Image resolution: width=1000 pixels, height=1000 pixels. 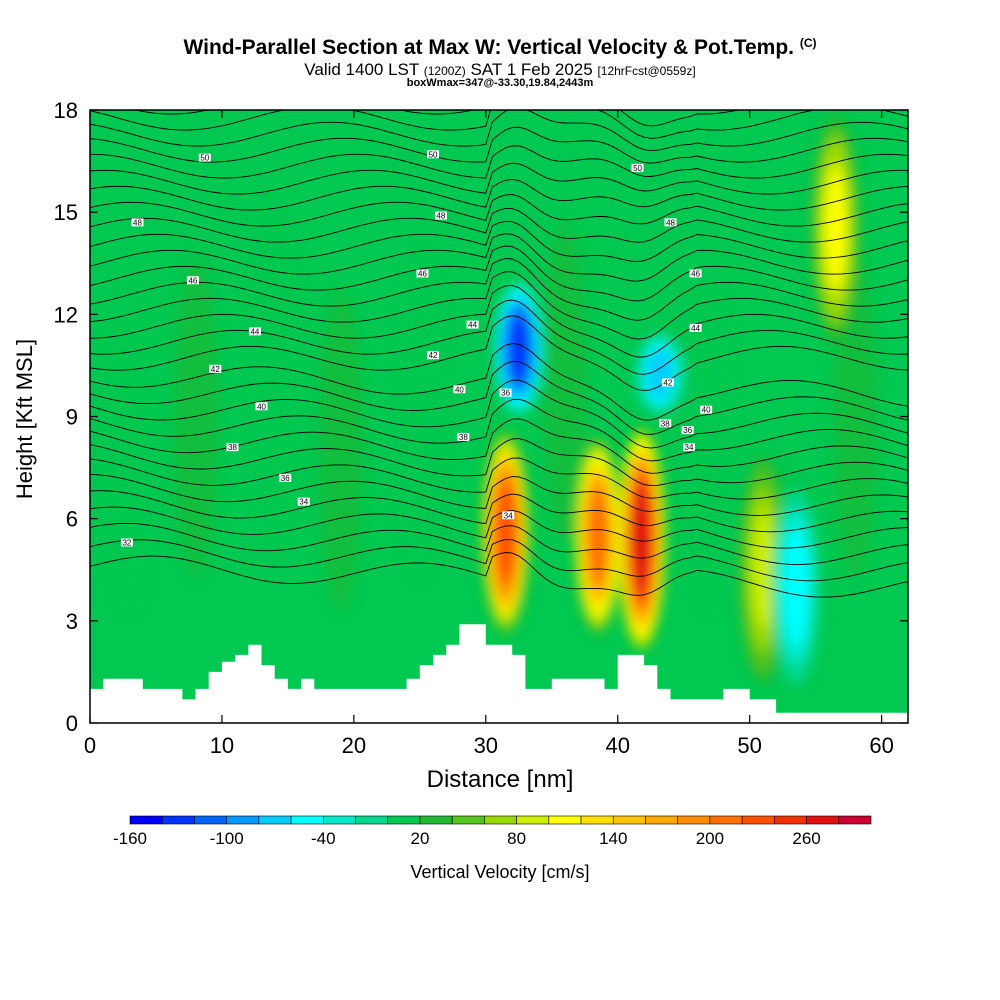 What do you see at coordinates (500, 779) in the screenshot?
I see `x-axis-label: Distance [nm]` at bounding box center [500, 779].